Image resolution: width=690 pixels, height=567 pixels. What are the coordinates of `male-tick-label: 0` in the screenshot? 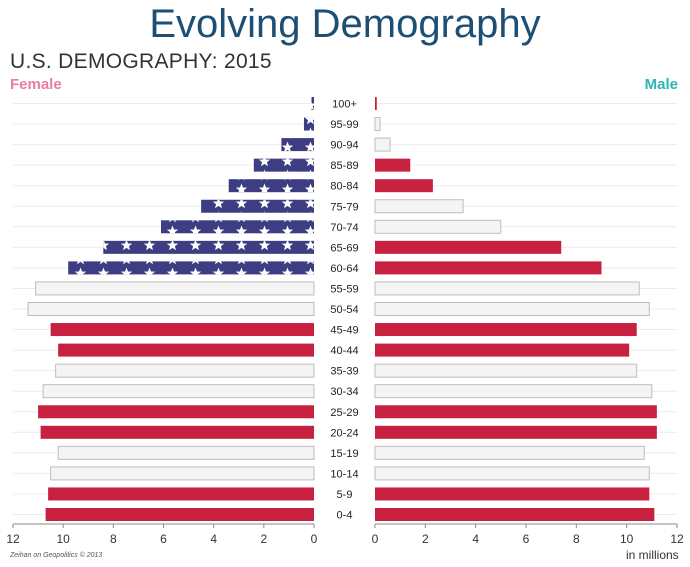 It's located at (375, 539).